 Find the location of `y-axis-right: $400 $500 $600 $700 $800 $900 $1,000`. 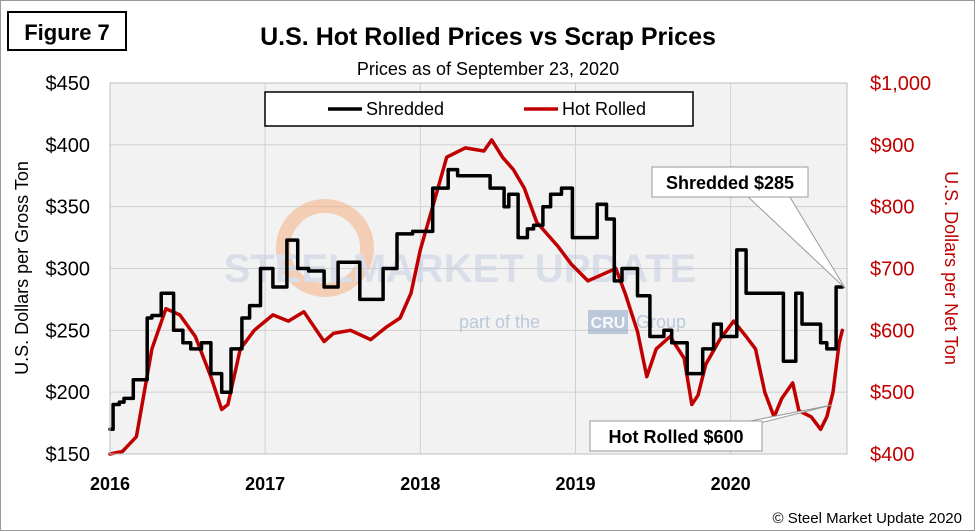

y-axis-right: $400 $500 $600 $700 $800 $900 $1,000 is located at coordinates (900, 269).